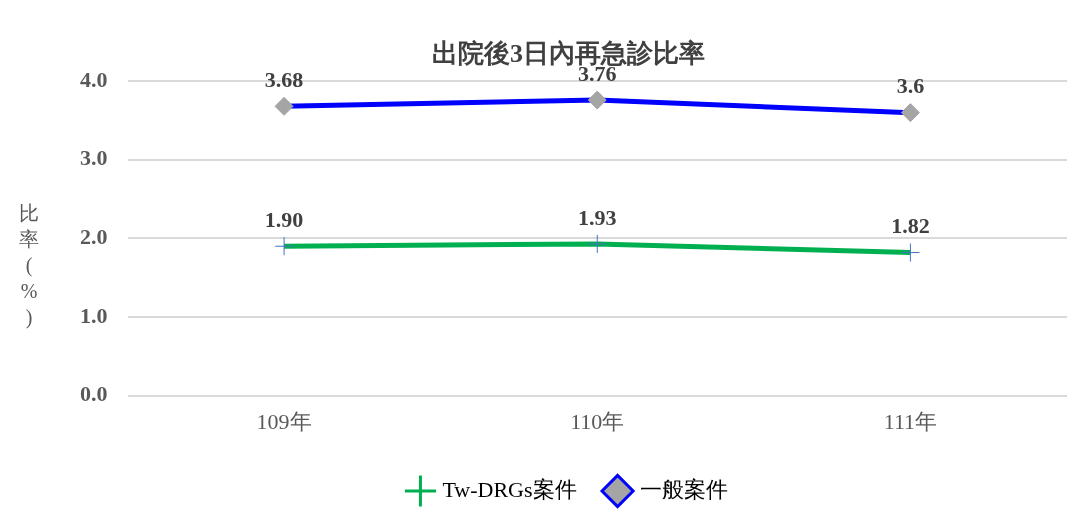 This screenshot has height=512, width=1077. Describe the element at coordinates (284, 80) in the screenshot. I see `data-label: 3.68` at that location.